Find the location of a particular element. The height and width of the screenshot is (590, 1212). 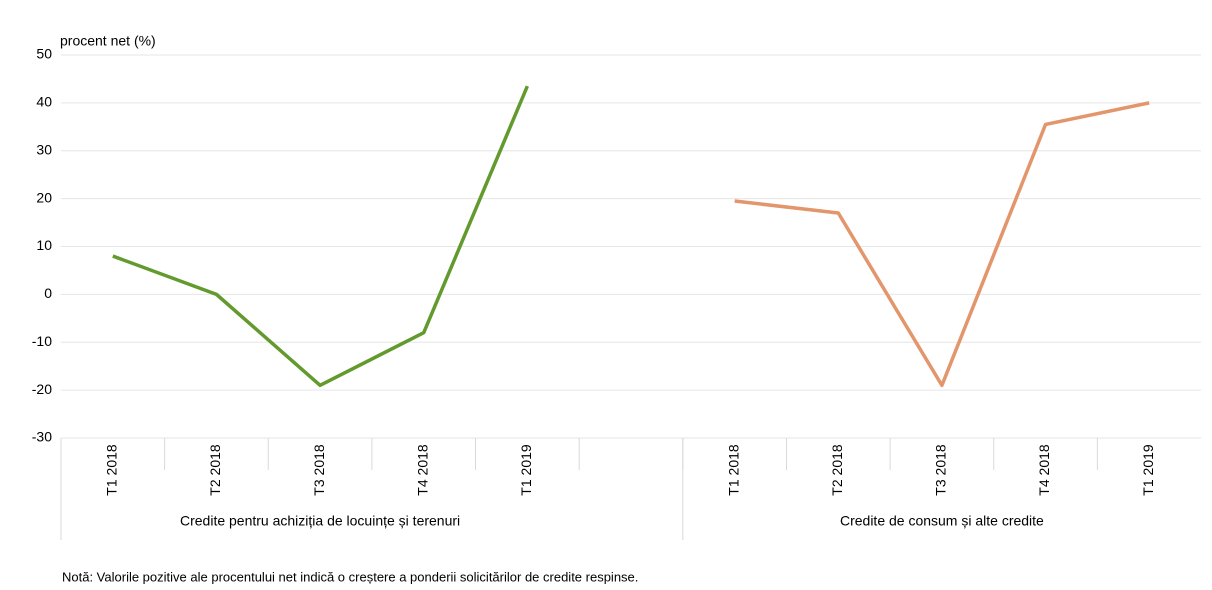

y-tick-label: 10 is located at coordinates (44, 245).